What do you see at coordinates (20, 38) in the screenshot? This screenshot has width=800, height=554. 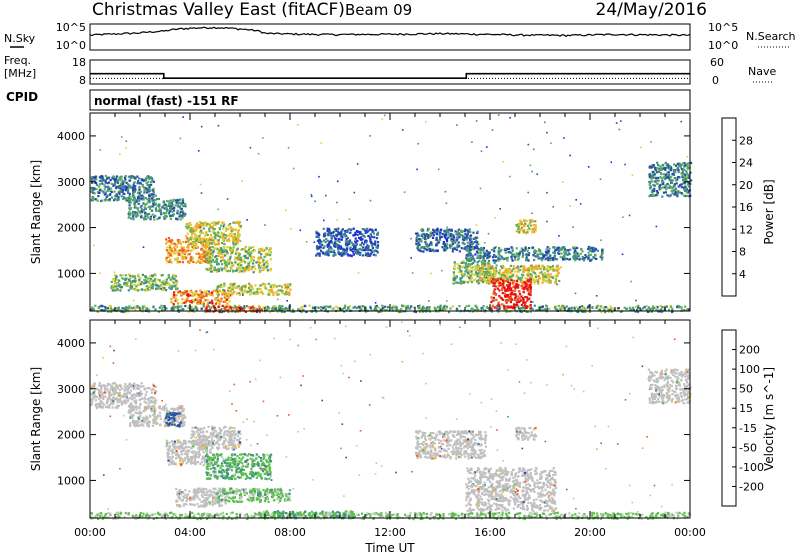 I see `nsky-label: N.Sky` at bounding box center [20, 38].